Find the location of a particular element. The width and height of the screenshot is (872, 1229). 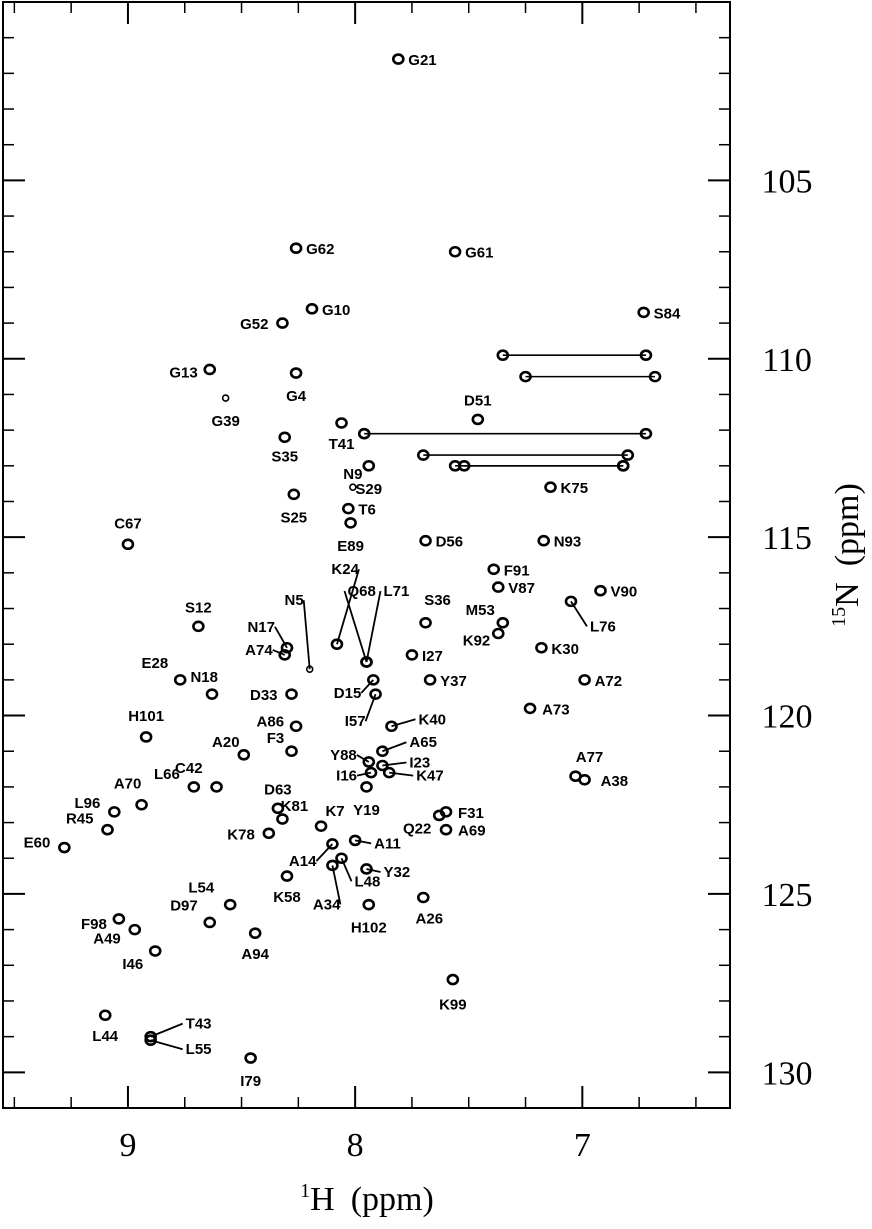

peak-label-y88: Y88 is located at coordinates (343, 755).